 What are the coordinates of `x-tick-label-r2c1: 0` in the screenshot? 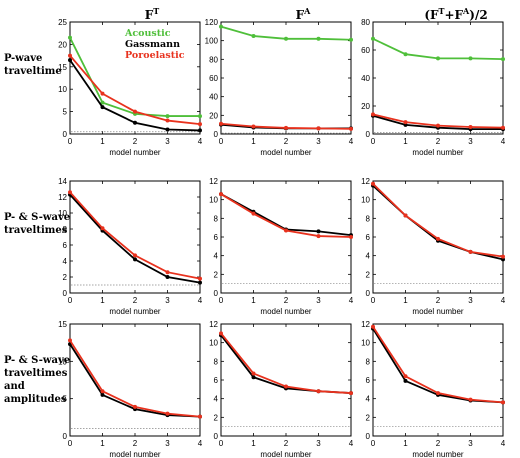 It's located at (221, 443).